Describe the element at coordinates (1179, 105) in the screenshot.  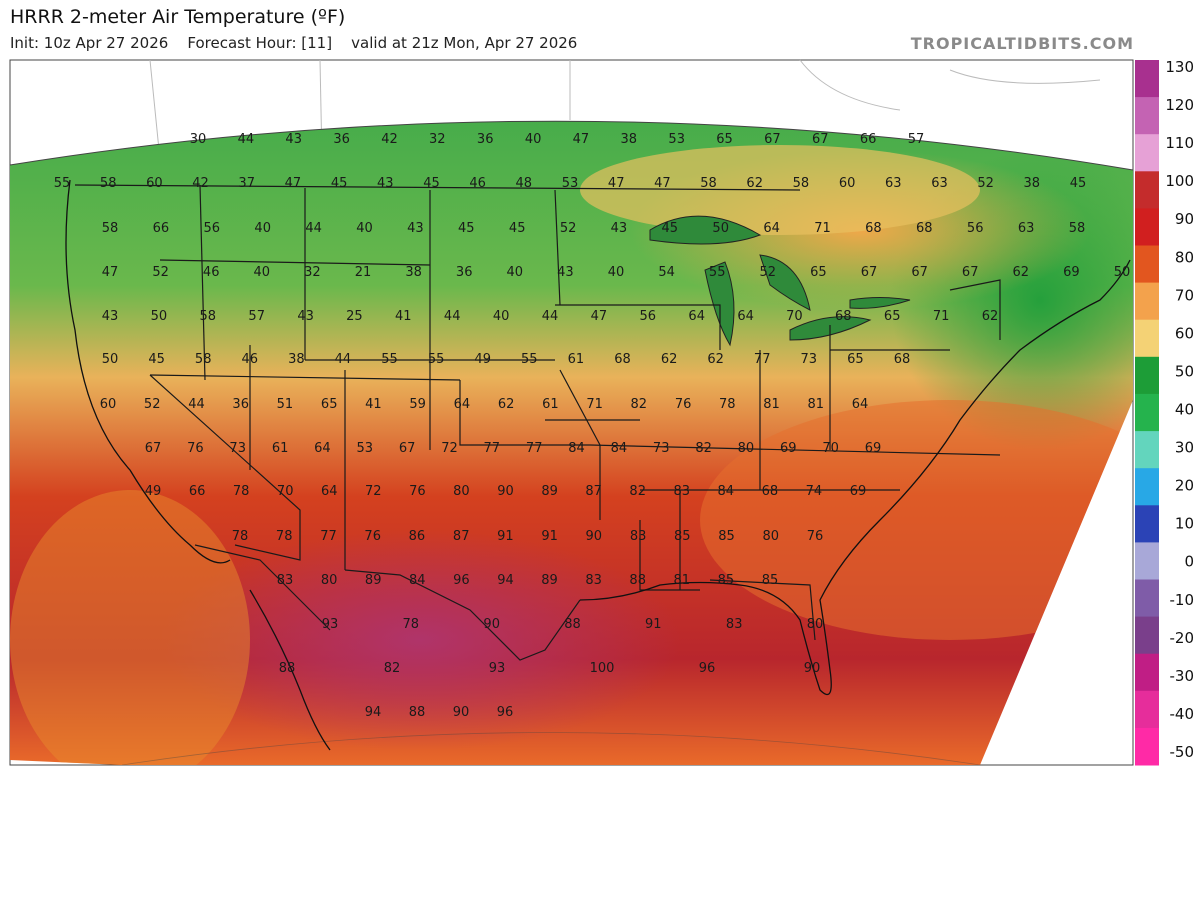
I see `colorbar-tick-label: 120` at that location.